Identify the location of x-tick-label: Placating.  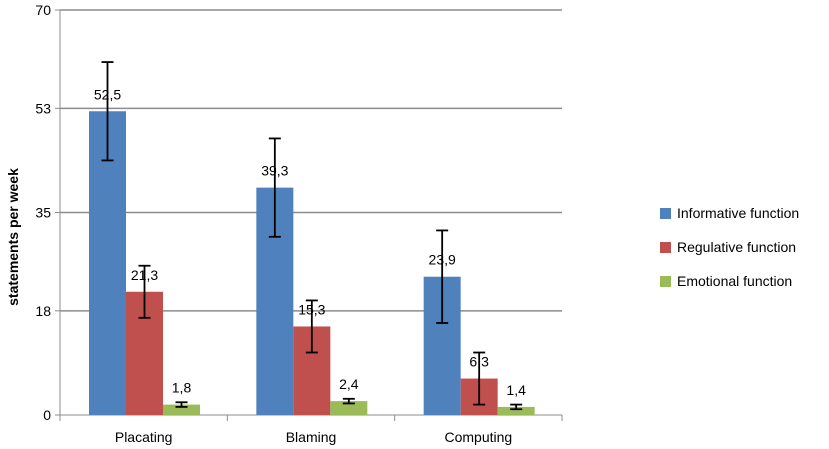
(144, 437).